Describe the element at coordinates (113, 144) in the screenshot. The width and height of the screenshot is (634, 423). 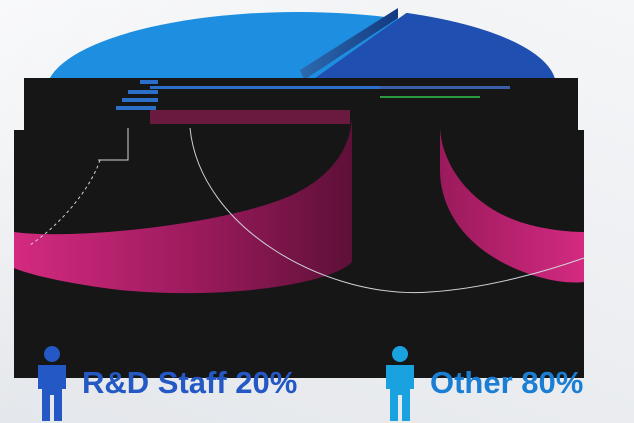
I see `pie-highlight-corner` at that location.